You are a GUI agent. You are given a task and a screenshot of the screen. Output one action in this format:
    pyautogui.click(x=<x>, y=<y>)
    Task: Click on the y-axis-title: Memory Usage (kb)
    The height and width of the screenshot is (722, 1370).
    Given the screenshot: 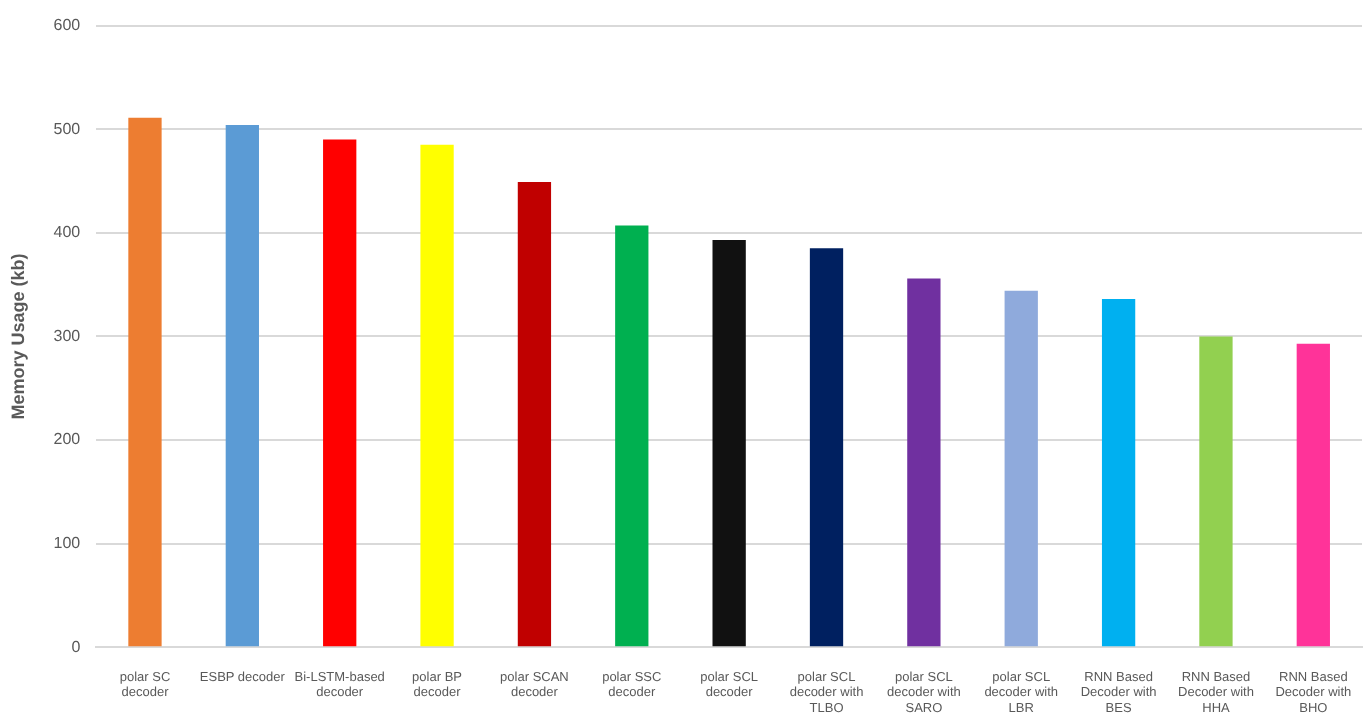 What is the action you would take?
    pyautogui.click(x=17, y=336)
    